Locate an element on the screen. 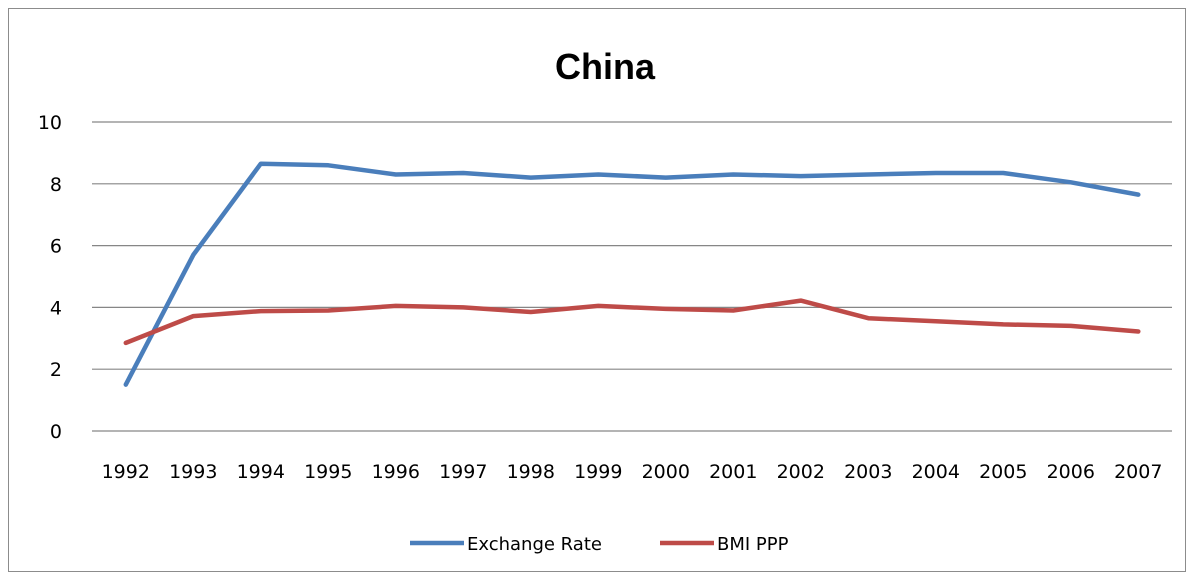 This screenshot has width=1190, height=574. x-tick-label: 1996 is located at coordinates (396, 472).